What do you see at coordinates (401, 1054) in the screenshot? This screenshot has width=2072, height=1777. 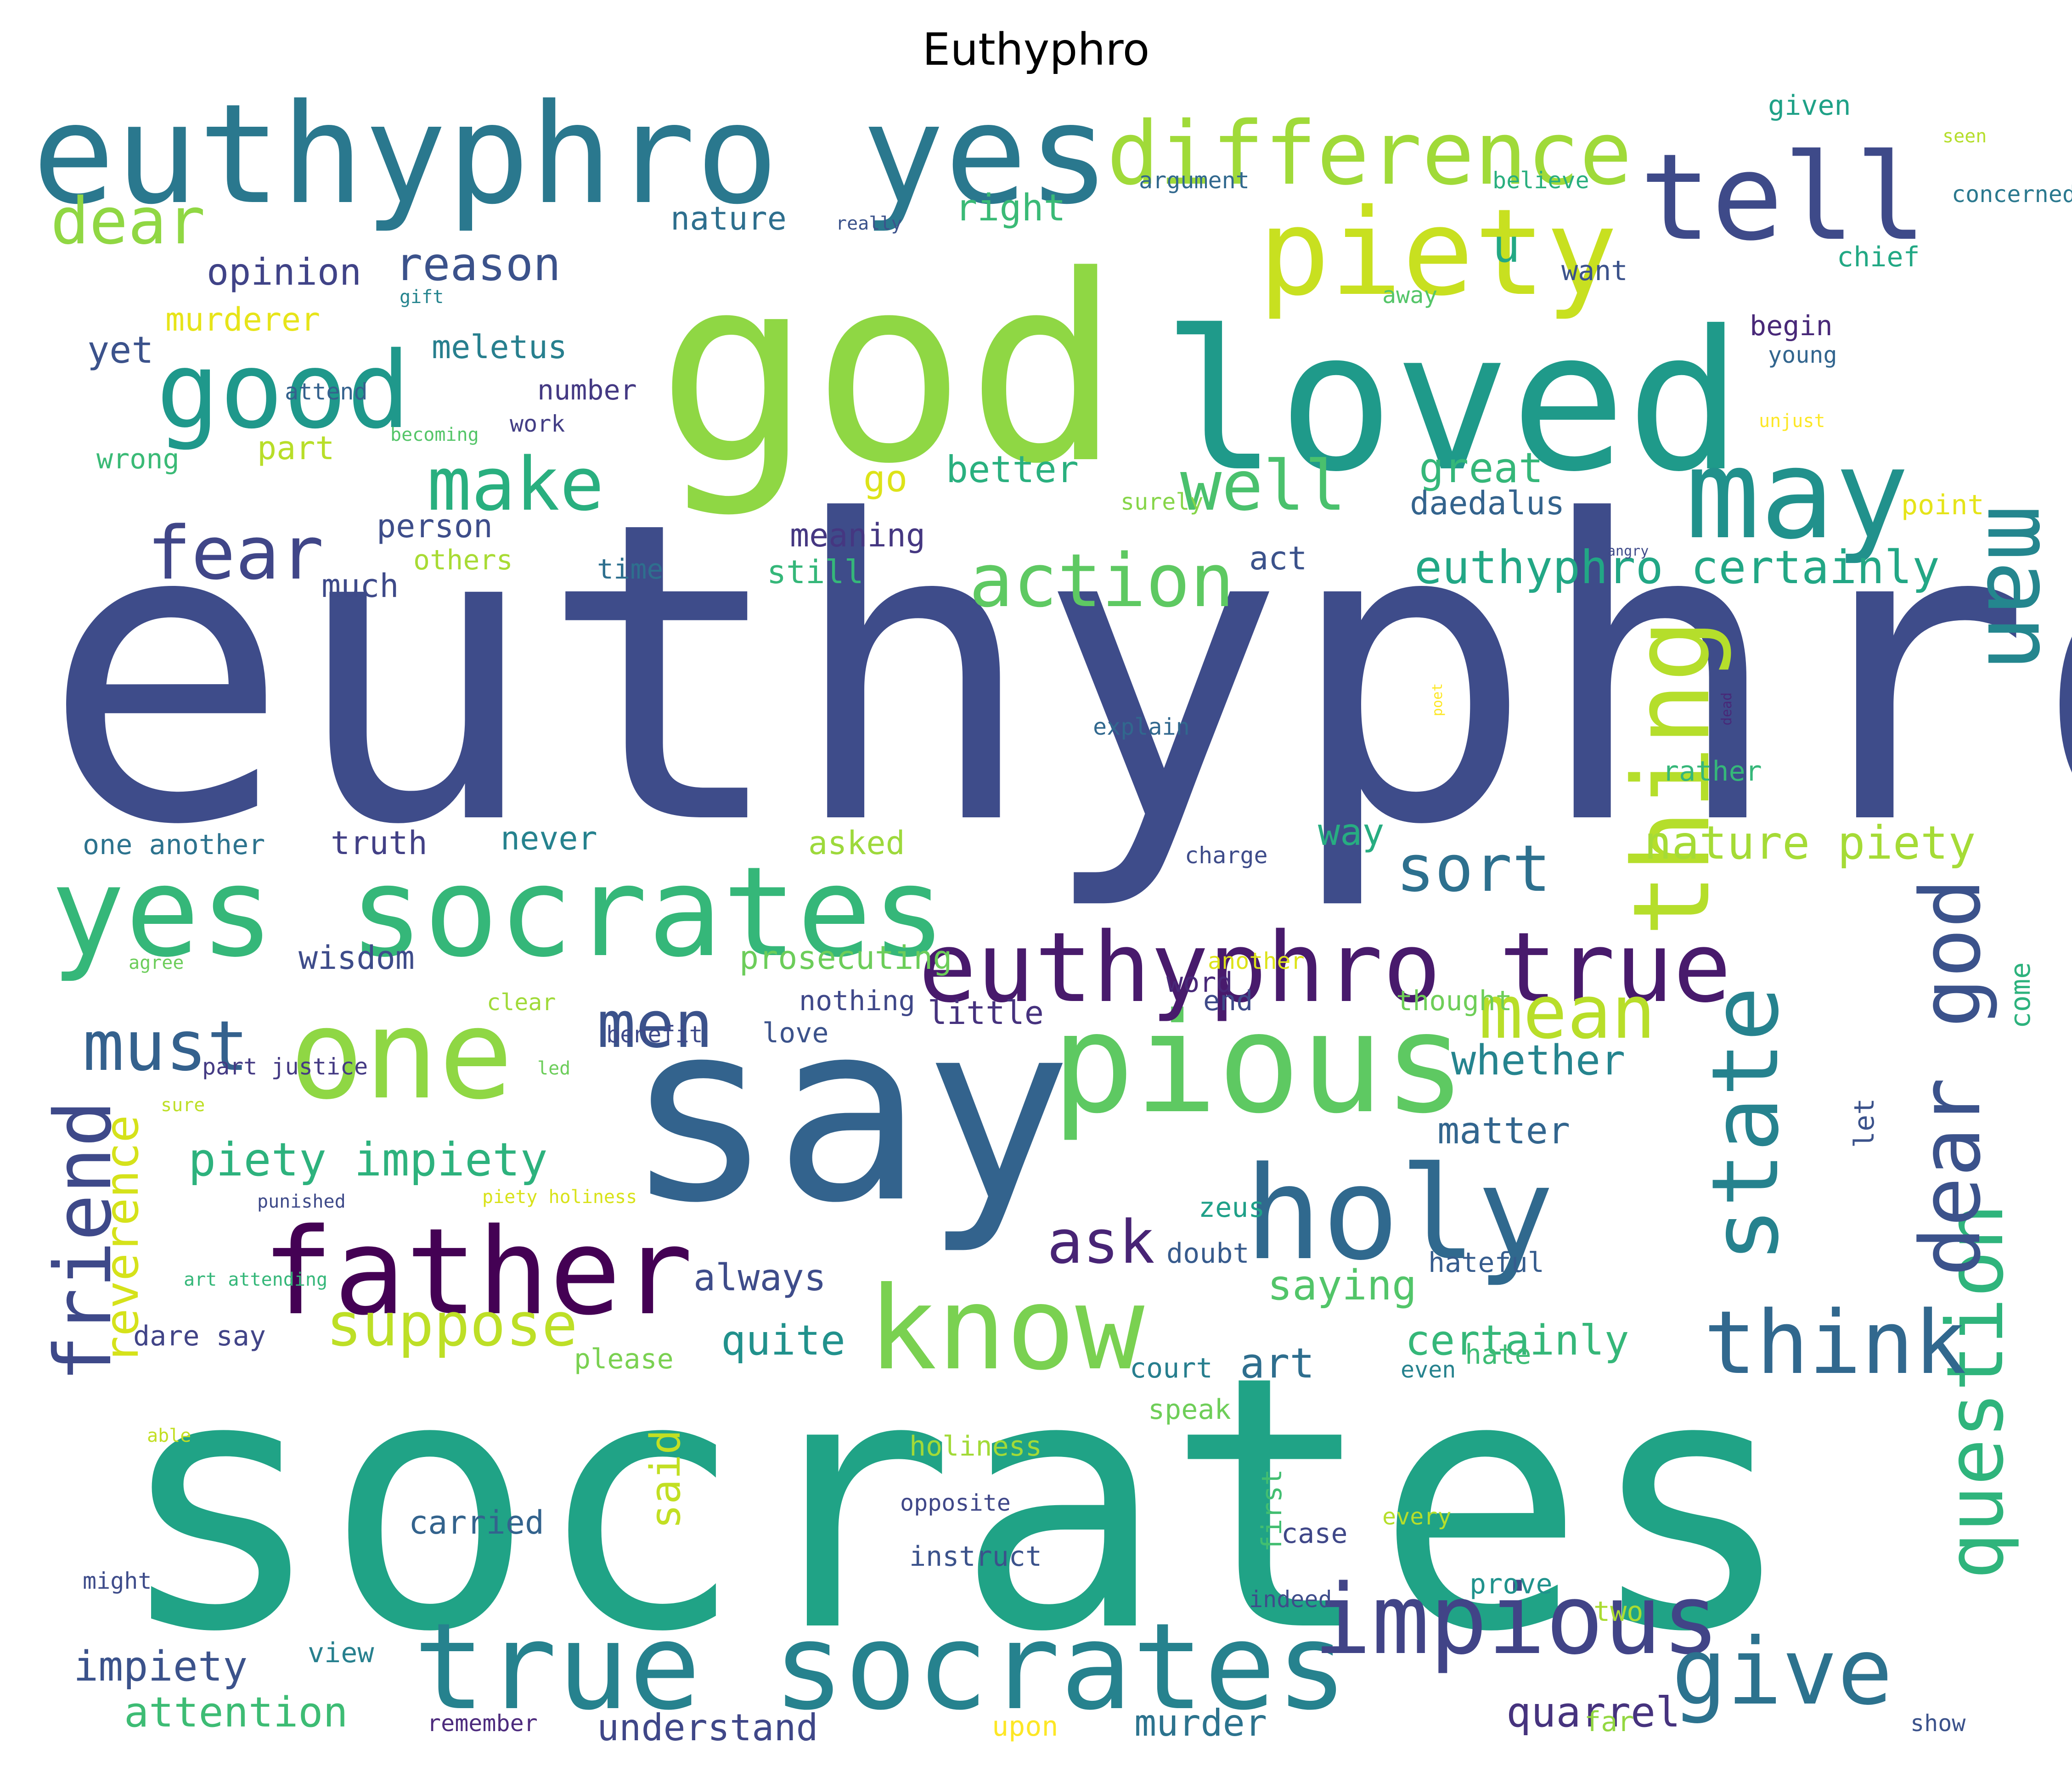 I see `cloud-word: one` at bounding box center [401, 1054].